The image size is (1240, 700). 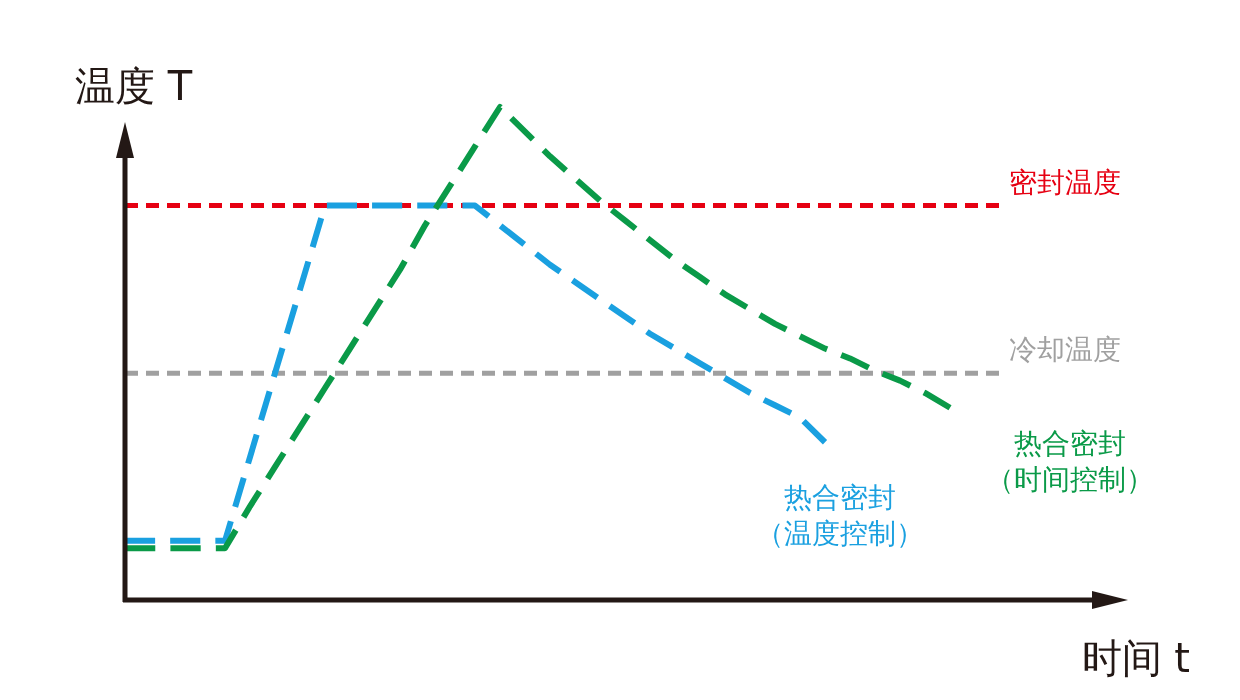 I want to click on series-label: 热合密封（时间控制）, so click(x=1070, y=461).